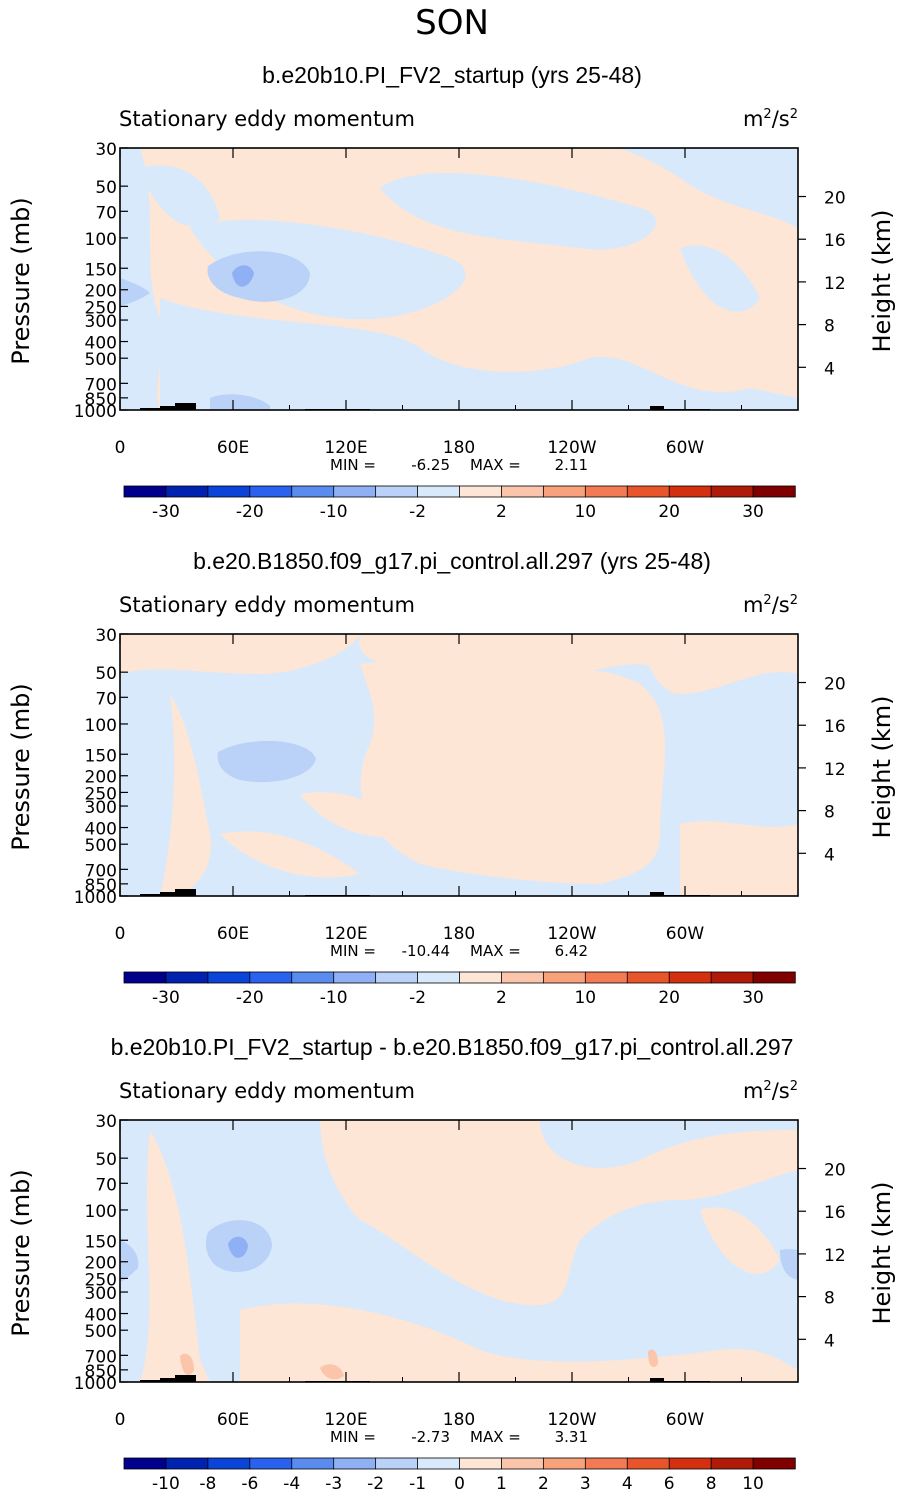  I want to click on chart-title: b.e20b10.PI_FV2_startup (yrs 25-48), so click(452, 75).